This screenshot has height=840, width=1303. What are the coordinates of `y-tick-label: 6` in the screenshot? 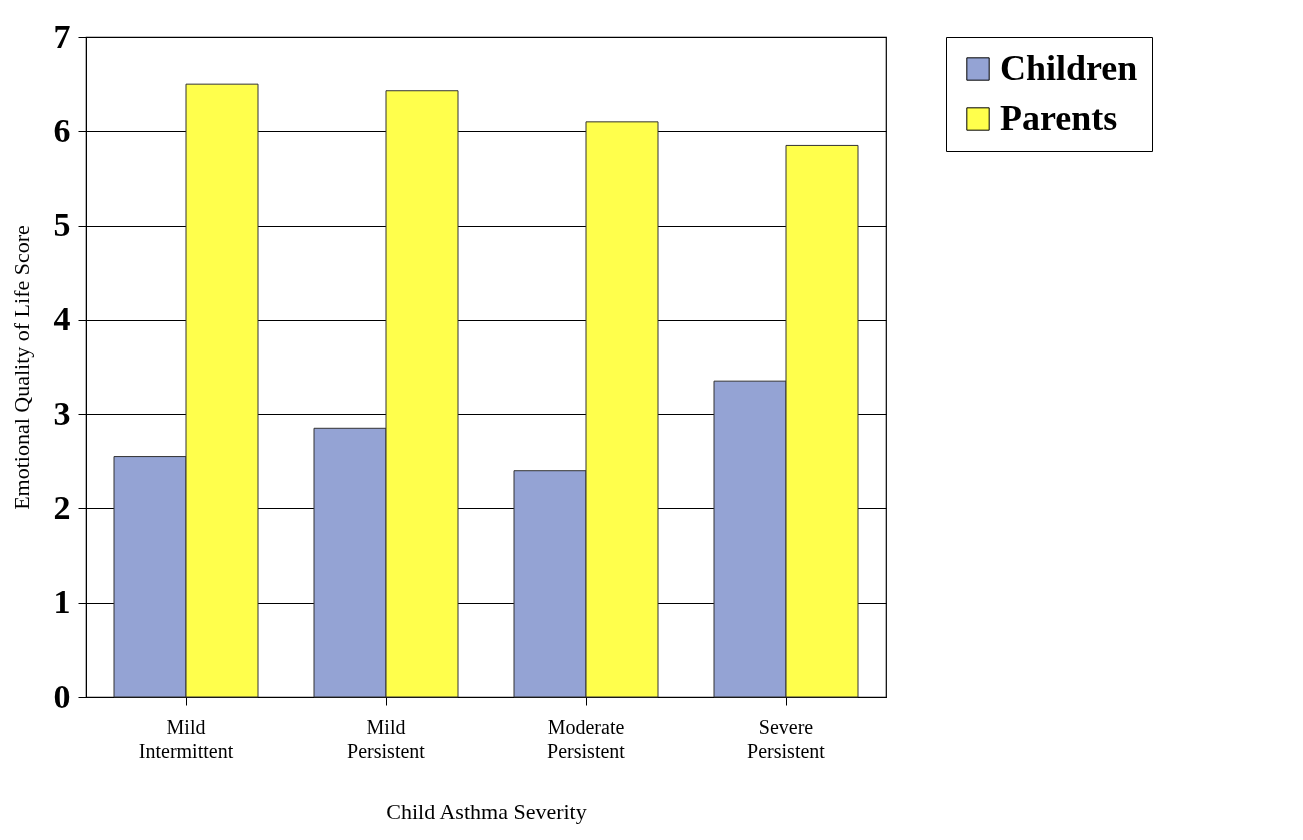 It's located at (62, 130).